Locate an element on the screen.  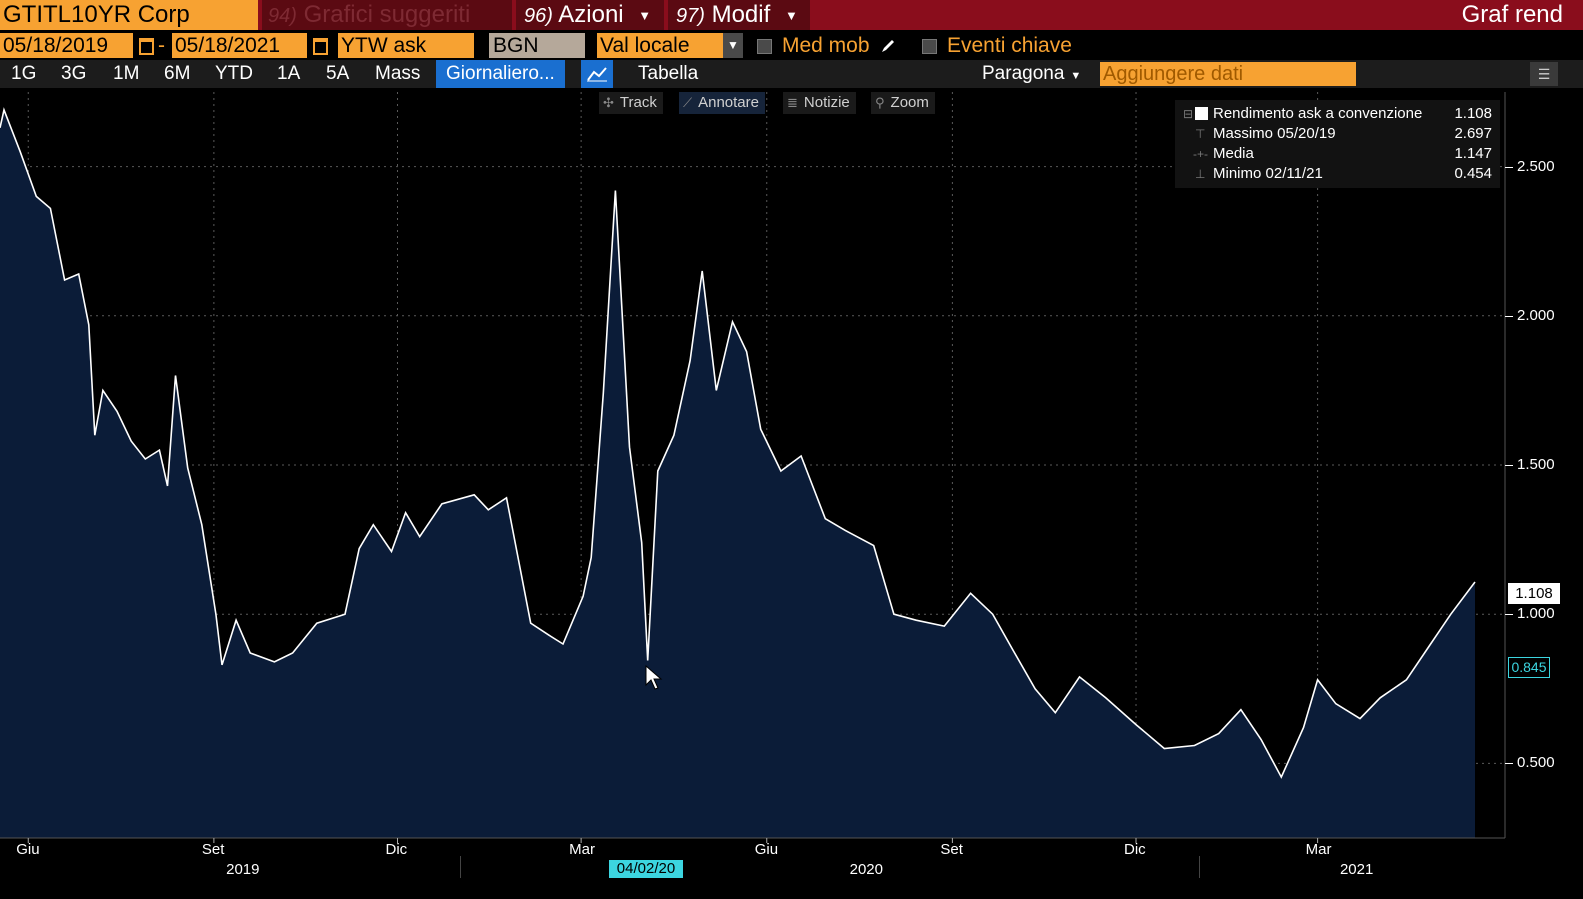
y-tick-label: 1.500 is located at coordinates (1536, 464).